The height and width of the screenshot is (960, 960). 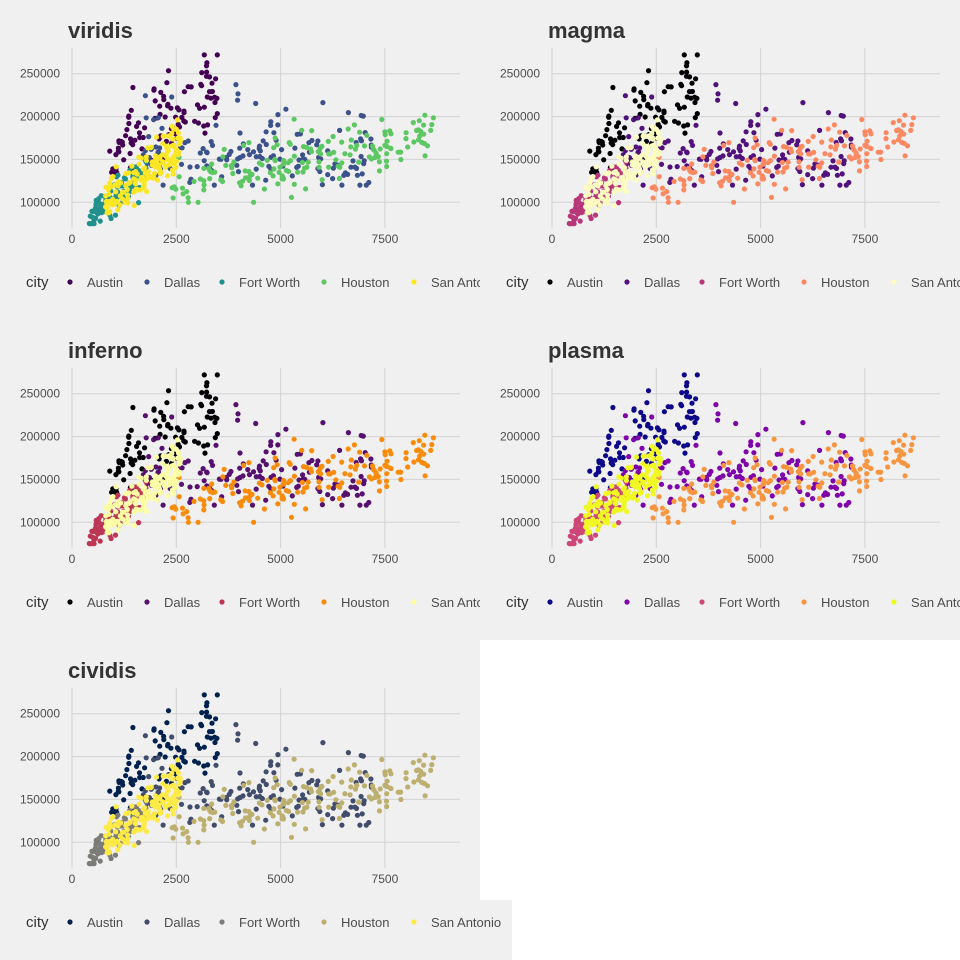 I want to click on legend-label: Austin, so click(x=585, y=602).